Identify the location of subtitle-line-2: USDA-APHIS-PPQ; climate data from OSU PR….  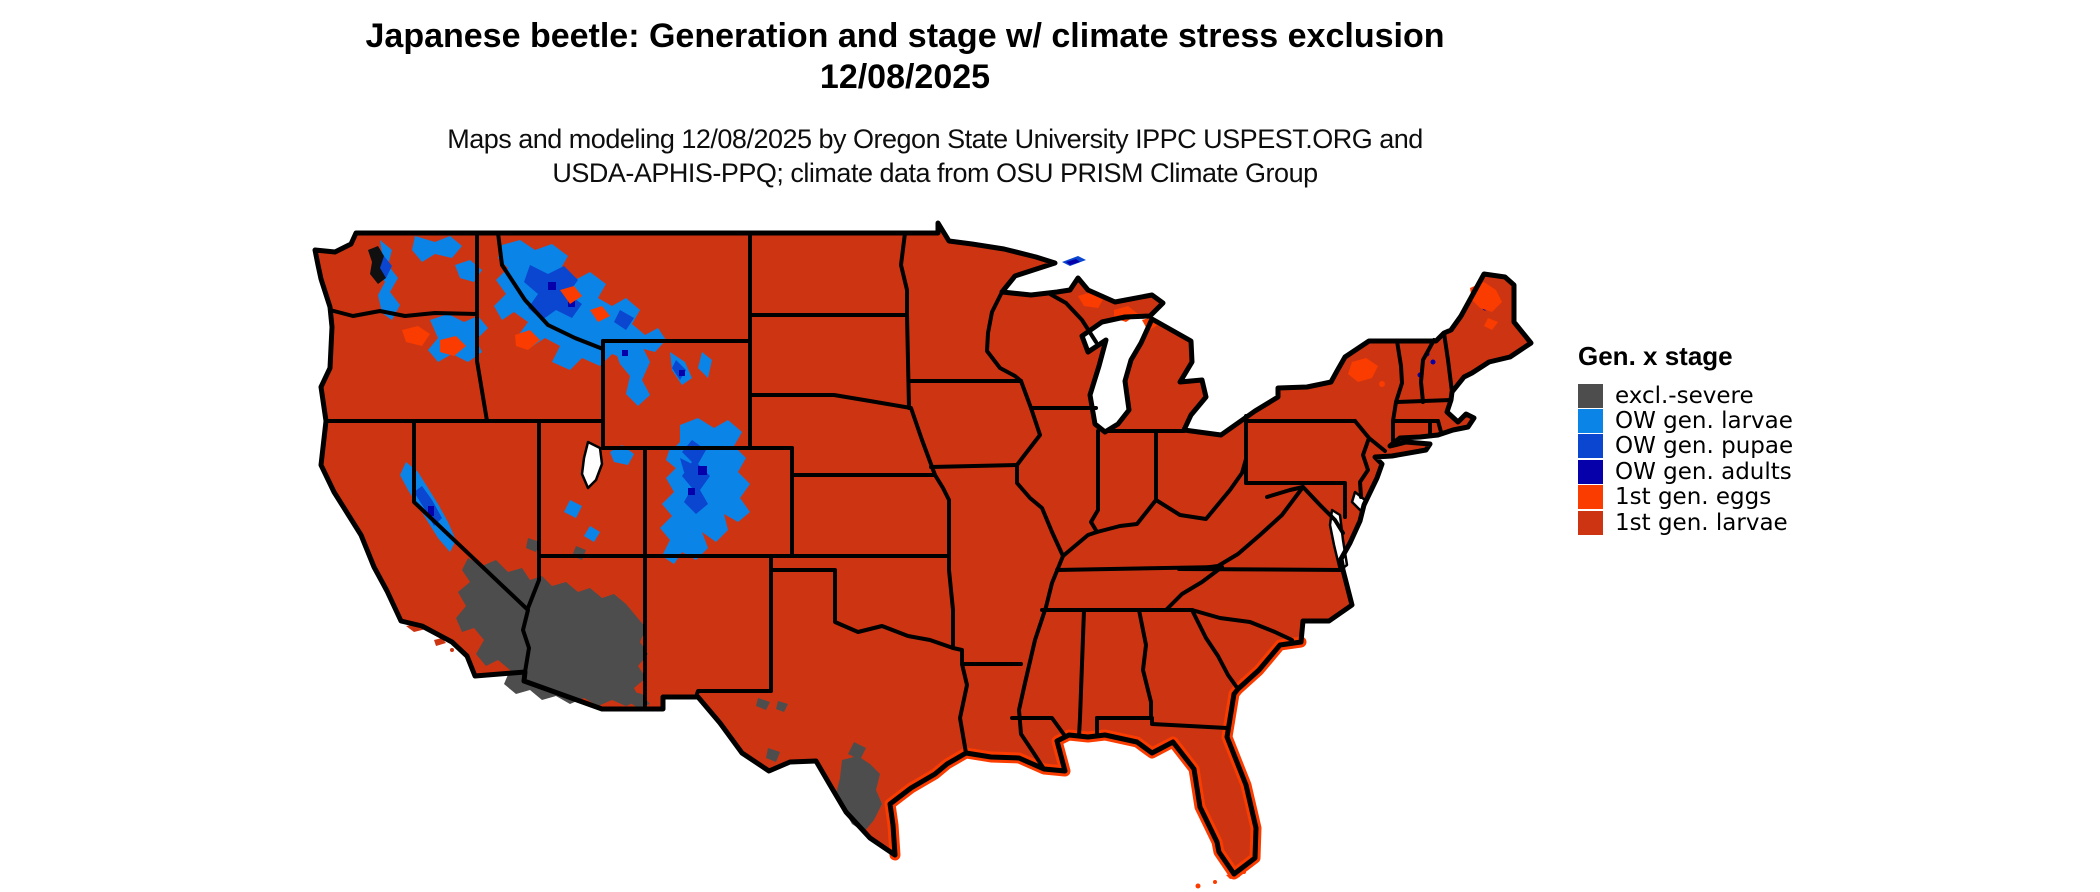
(935, 173).